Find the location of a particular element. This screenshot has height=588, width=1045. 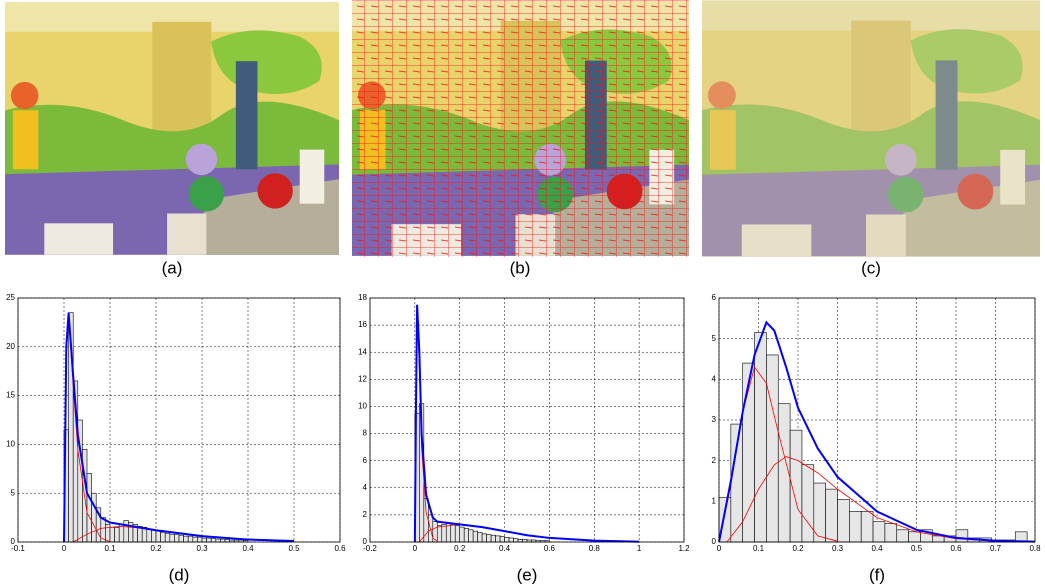

caption: (b) is located at coordinates (520, 267).